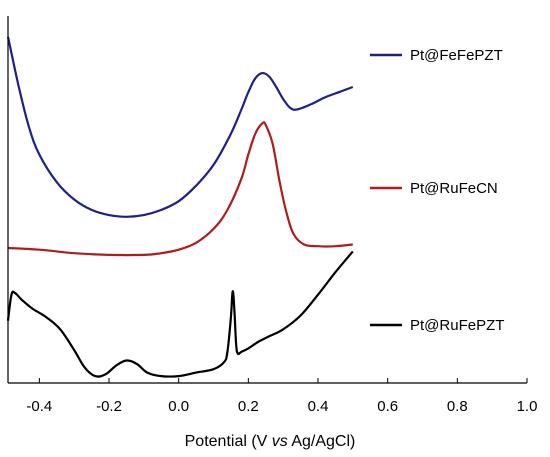 The image size is (550, 457). What do you see at coordinates (456, 55) in the screenshot?
I see `legend-label: Pt@FeFePZT` at bounding box center [456, 55].